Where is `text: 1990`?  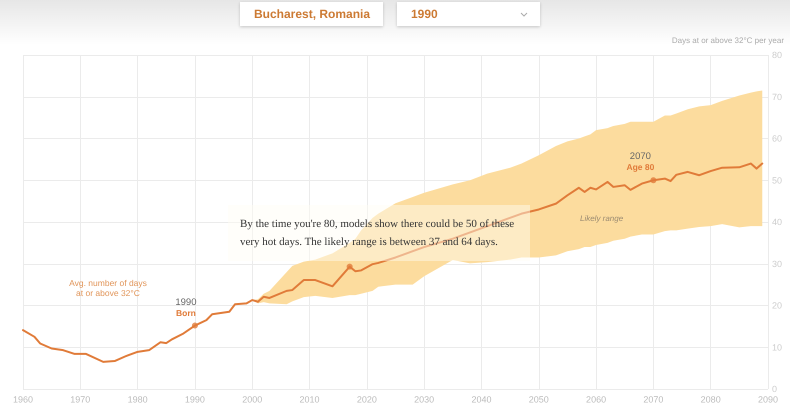 text: 1990 is located at coordinates (468, 14).